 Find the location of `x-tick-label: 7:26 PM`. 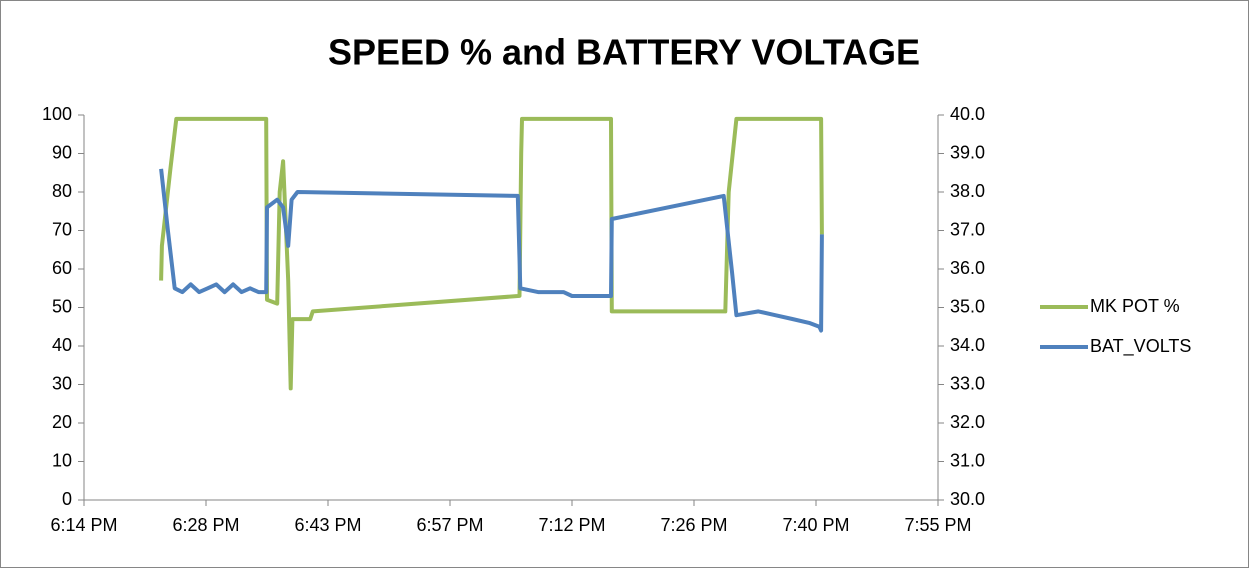

x-tick-label: 7:26 PM is located at coordinates (693, 525).